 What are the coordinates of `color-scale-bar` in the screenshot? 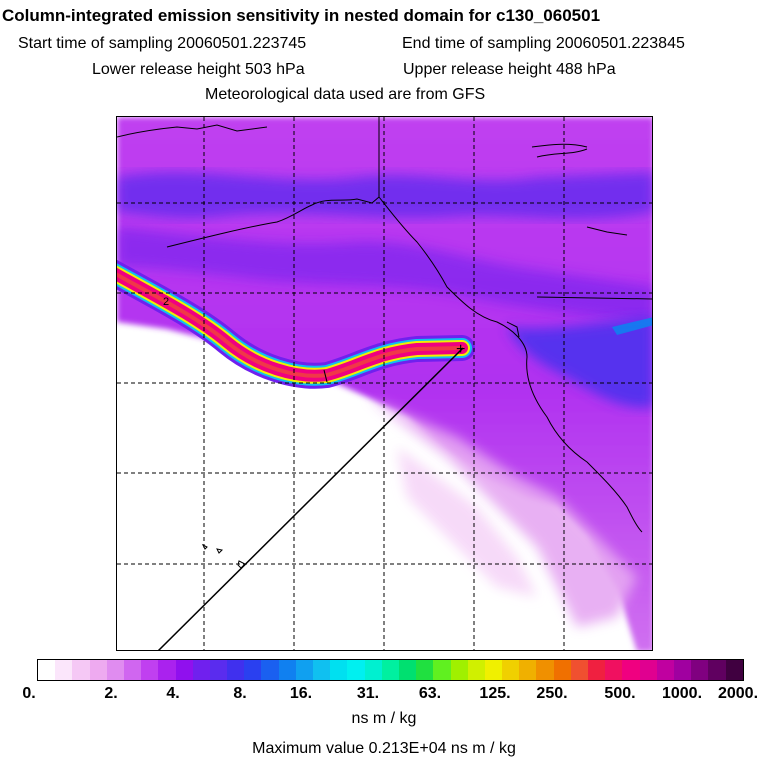 It's located at (390, 670).